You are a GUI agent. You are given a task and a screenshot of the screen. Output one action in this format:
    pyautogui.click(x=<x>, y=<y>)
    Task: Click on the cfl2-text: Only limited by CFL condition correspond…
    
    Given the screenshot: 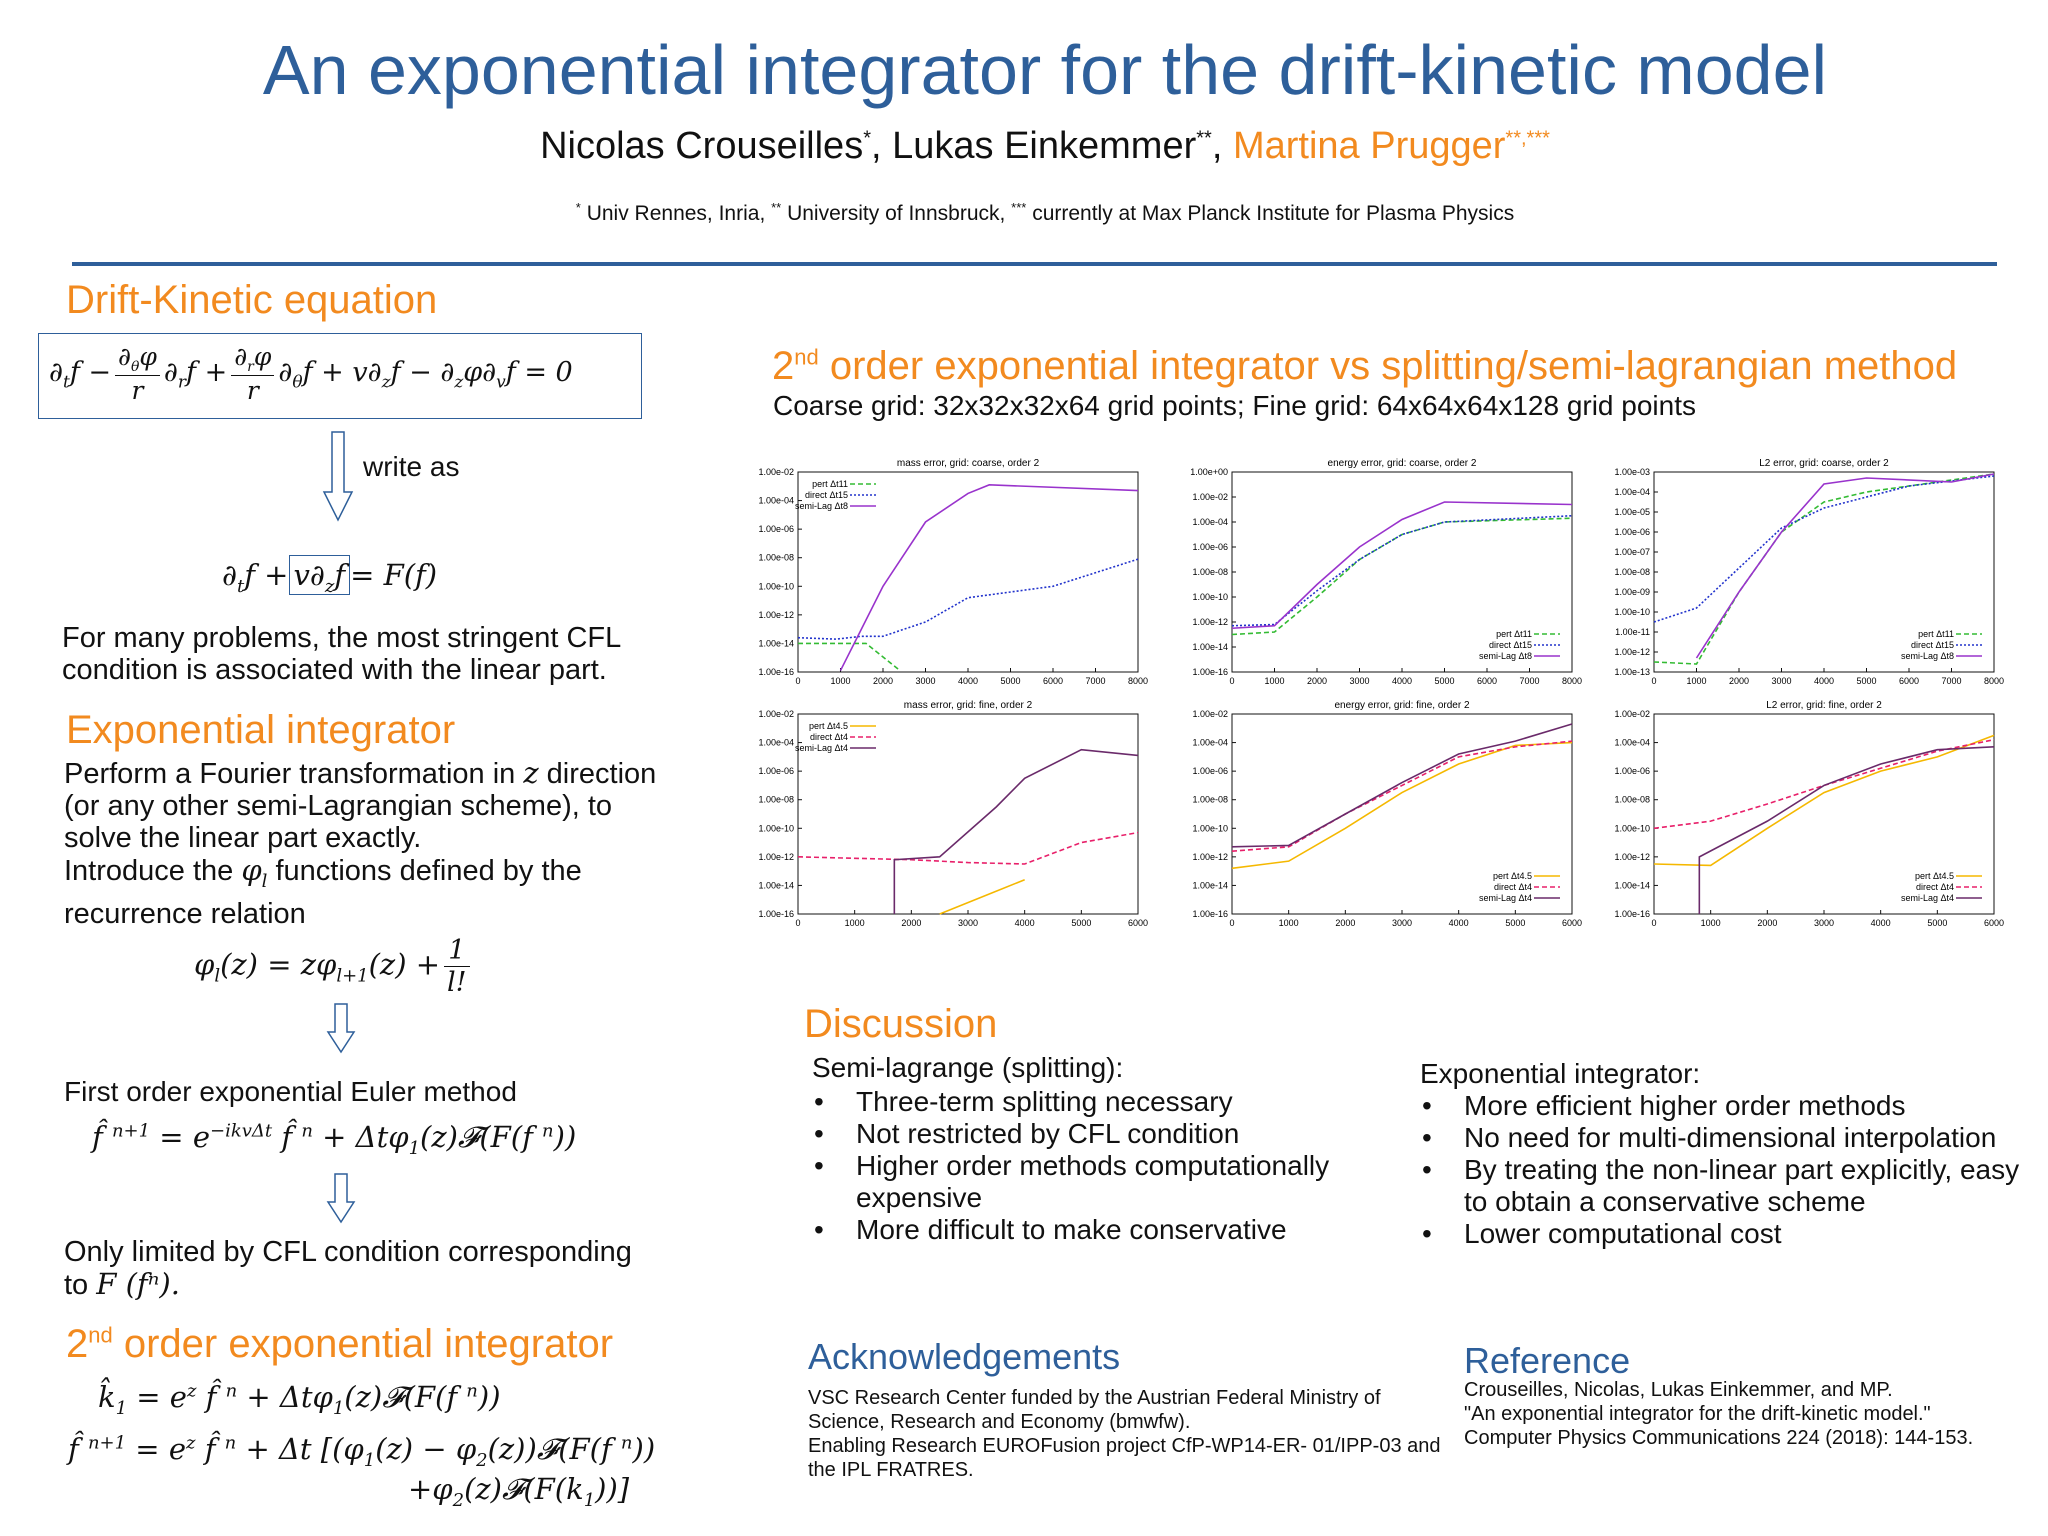 What is the action you would take?
    pyautogui.click(x=348, y=1268)
    